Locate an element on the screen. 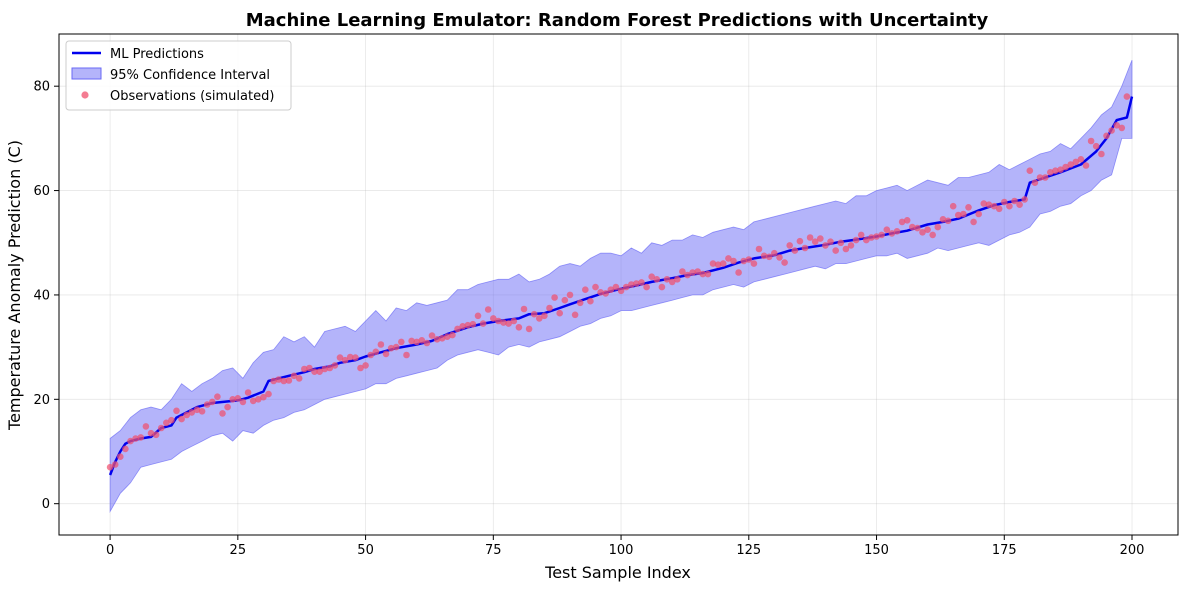  legend-label-predictions: ML Predictions is located at coordinates (157, 54).